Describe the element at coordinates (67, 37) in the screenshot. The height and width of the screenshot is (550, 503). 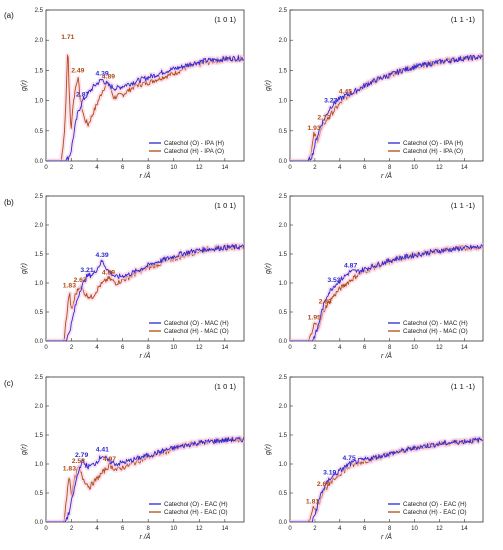
I see `peak-label: 1.71` at that location.